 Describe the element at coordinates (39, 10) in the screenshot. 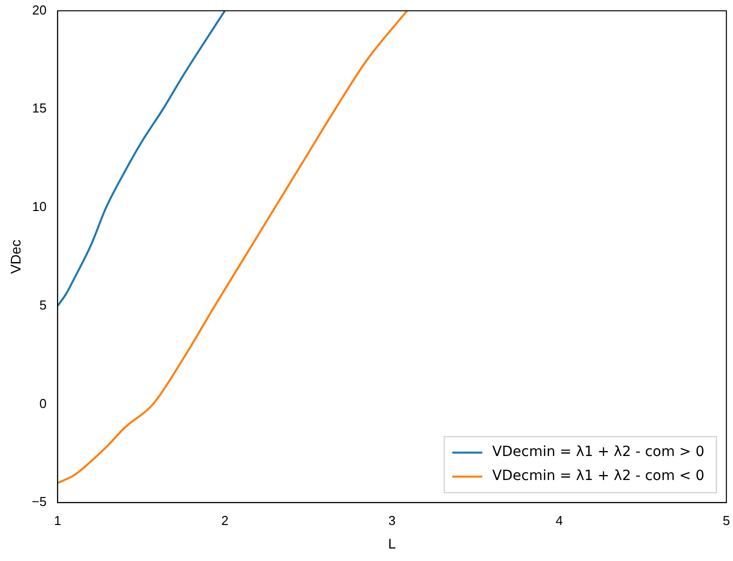

I see `y-tick-label: 20` at that location.